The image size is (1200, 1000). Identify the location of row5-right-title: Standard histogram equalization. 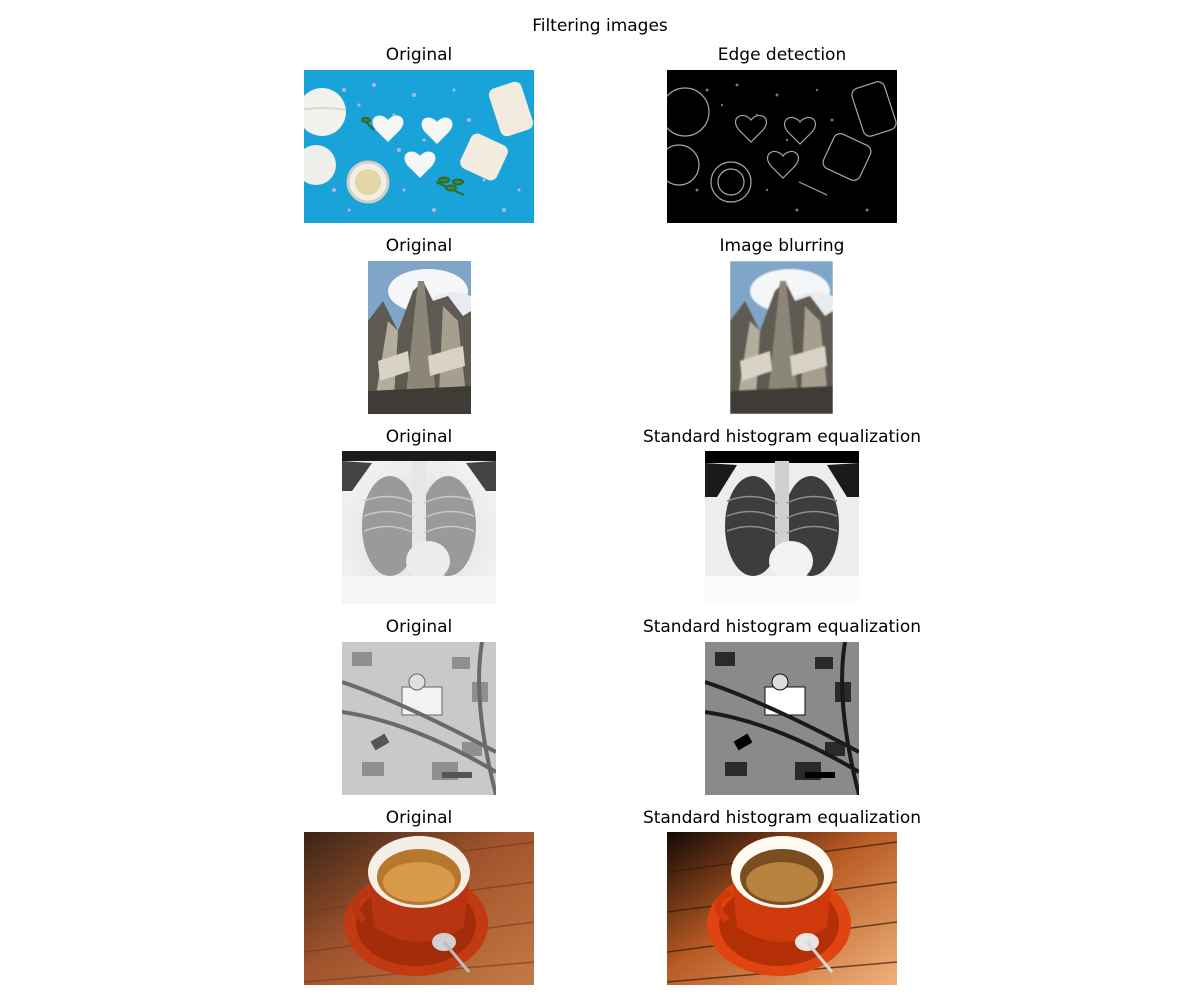
(782, 818).